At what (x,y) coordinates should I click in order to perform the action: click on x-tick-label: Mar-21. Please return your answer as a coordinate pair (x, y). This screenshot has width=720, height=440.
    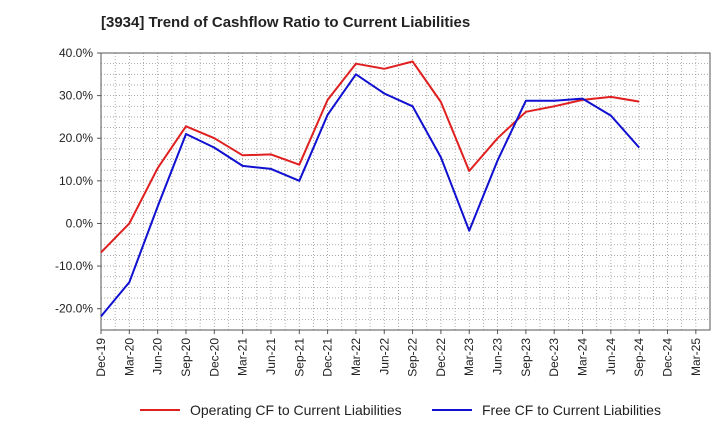
    Looking at the image, I should click on (243, 357).